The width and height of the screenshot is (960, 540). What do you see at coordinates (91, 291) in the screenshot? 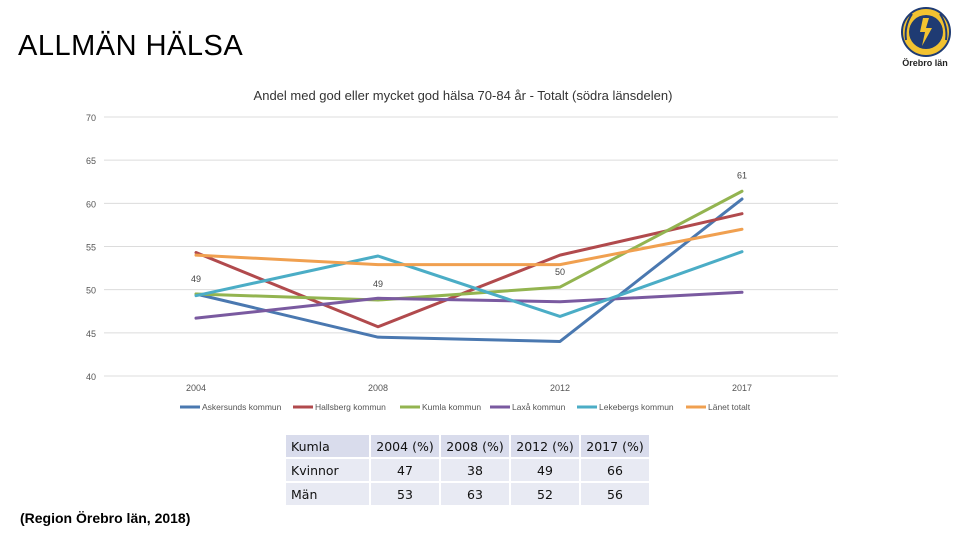
I see `y-tick-label: 50` at bounding box center [91, 291].